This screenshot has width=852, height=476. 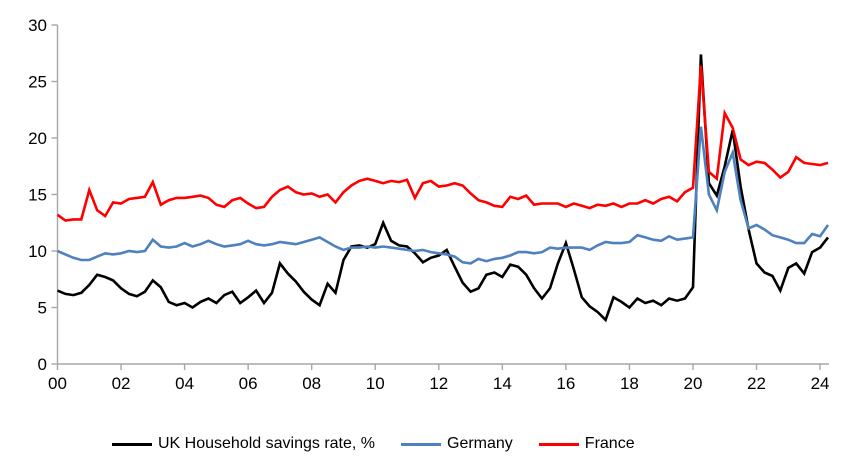 What do you see at coordinates (37, 81) in the screenshot?
I see `y-tick-label: 25` at bounding box center [37, 81].